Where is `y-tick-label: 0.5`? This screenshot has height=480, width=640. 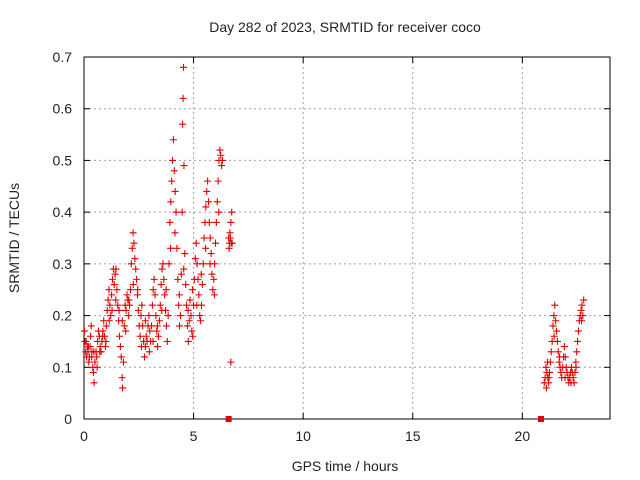
y-tick-label: 0.5 is located at coordinates (63, 160).